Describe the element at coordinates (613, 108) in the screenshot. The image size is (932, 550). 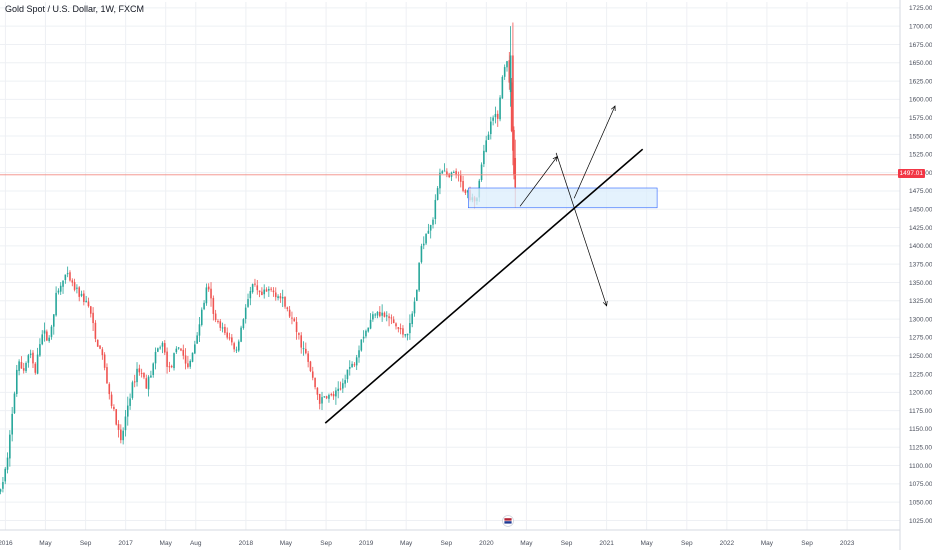
I see `arrow-head` at that location.